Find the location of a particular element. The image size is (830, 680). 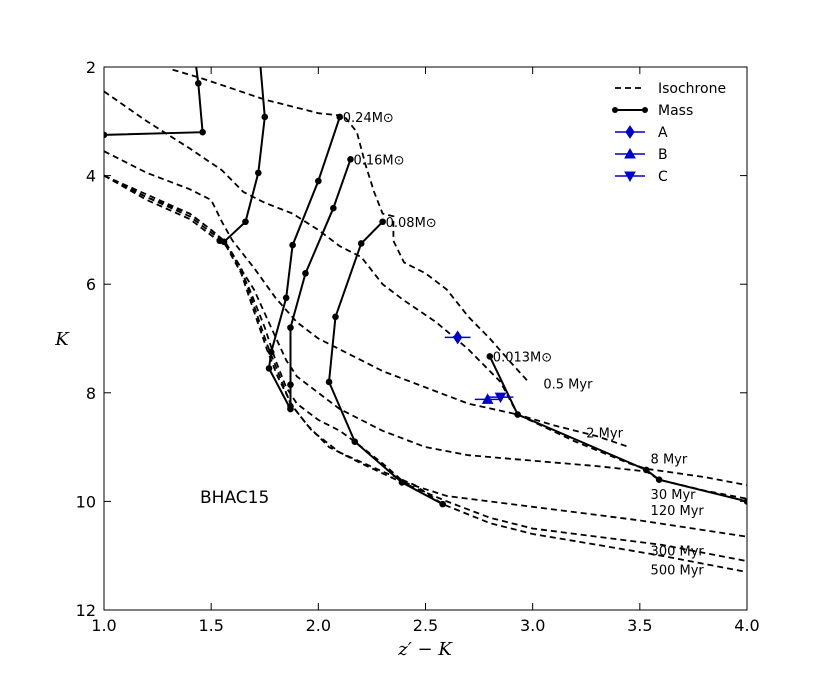

legend-entry-a: A is located at coordinates (641, 133).